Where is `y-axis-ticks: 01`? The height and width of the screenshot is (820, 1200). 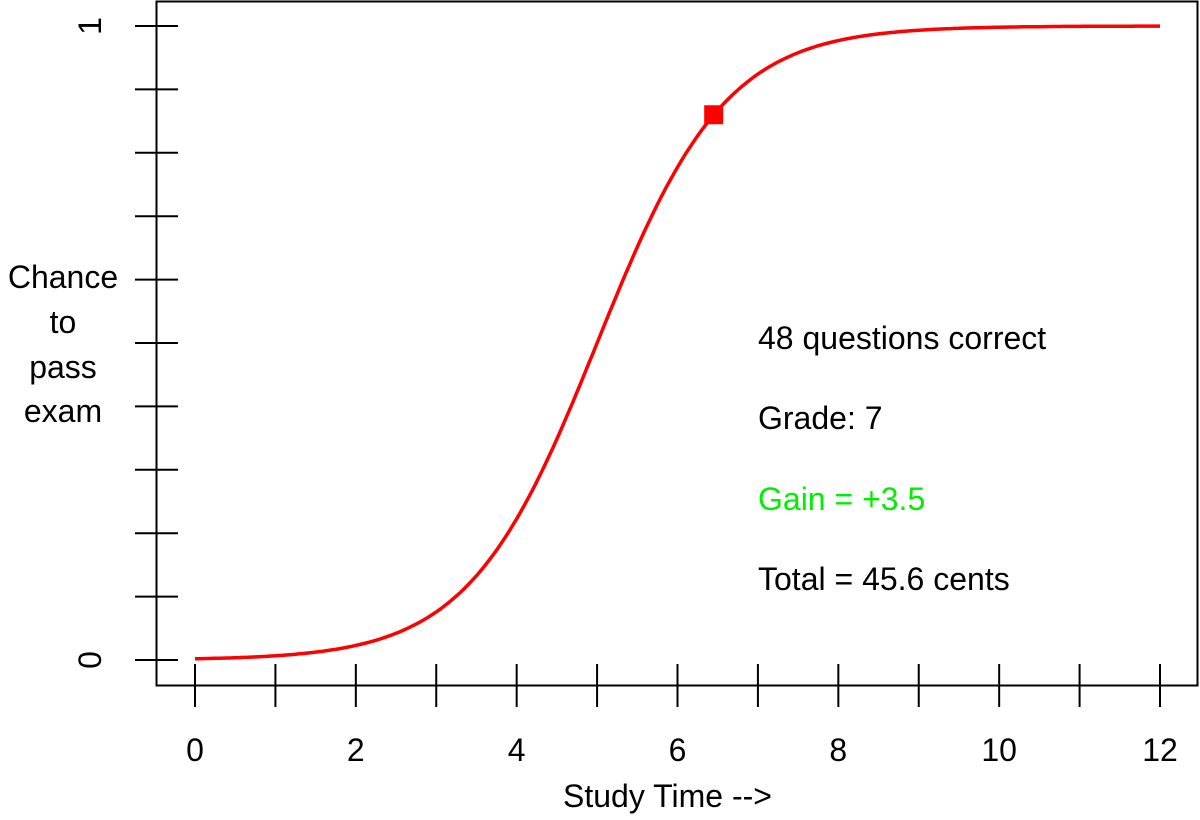 y-axis-ticks: 01 is located at coordinates (125, 343).